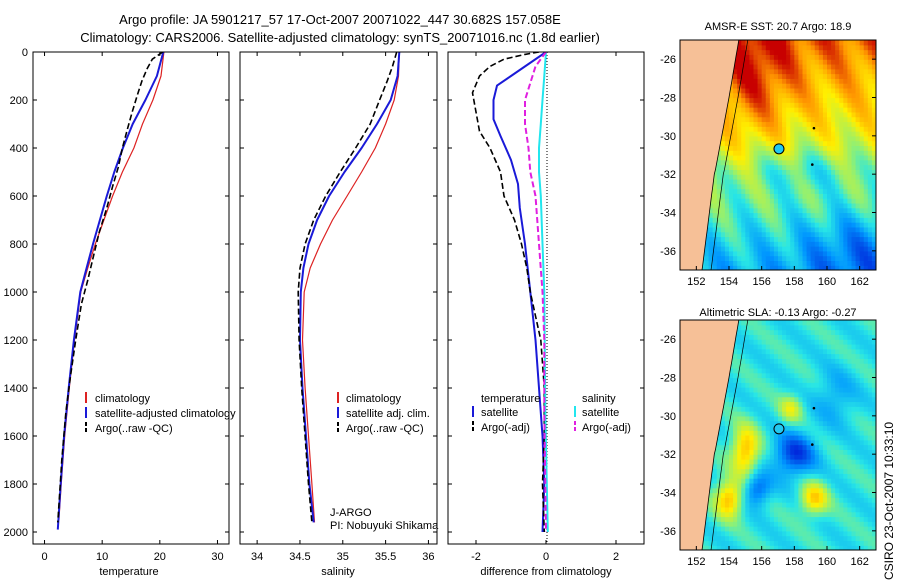 The width and height of the screenshot is (900, 580). What do you see at coordinates (16, 341) in the screenshot?
I see `y-tick-label: 1200` at bounding box center [16, 341].